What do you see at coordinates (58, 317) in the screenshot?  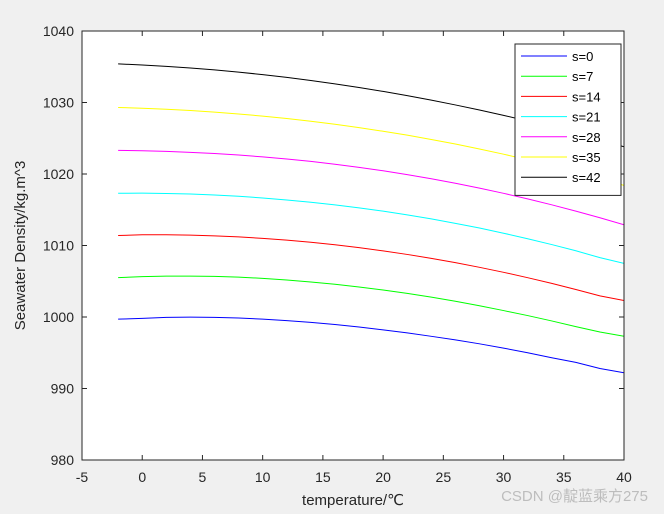 I see `y-tick-label: 1000` at bounding box center [58, 317].